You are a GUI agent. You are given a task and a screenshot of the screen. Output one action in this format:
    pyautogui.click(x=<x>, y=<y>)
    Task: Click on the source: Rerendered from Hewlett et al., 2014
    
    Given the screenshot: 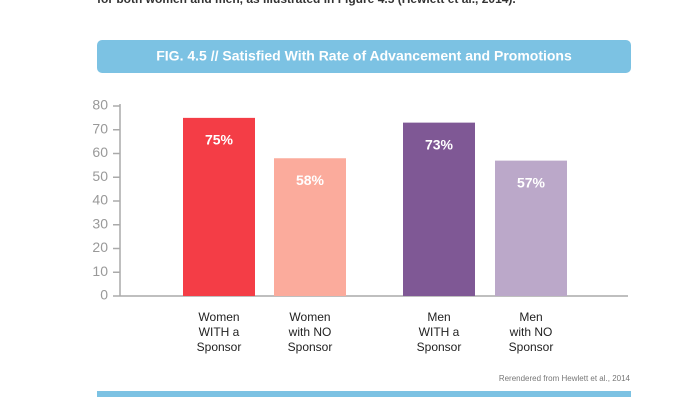 What is the action you would take?
    pyautogui.click(x=565, y=378)
    